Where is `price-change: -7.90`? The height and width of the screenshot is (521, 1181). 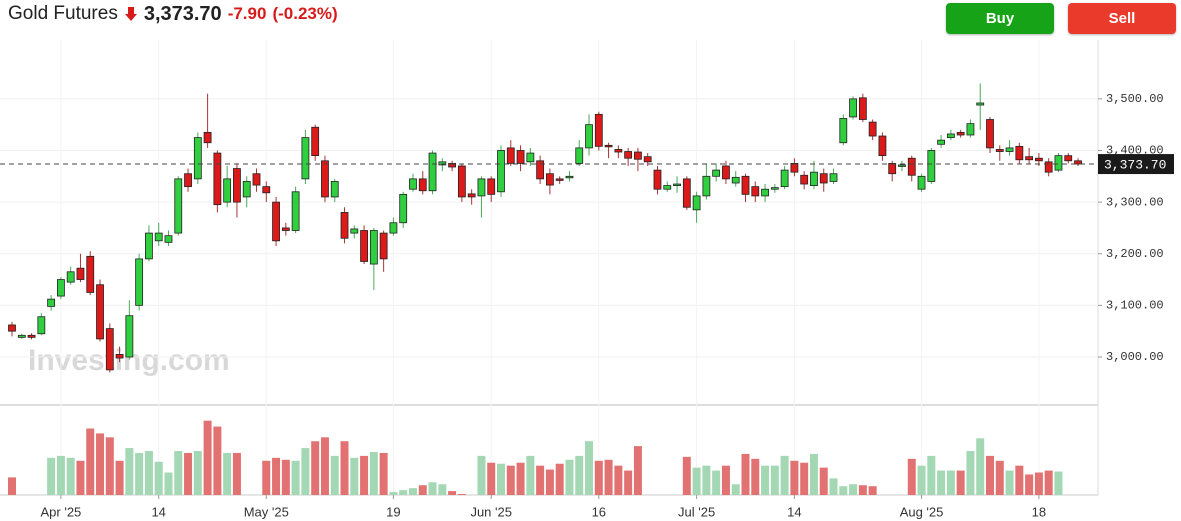
price-change: -7.90 is located at coordinates (247, 13).